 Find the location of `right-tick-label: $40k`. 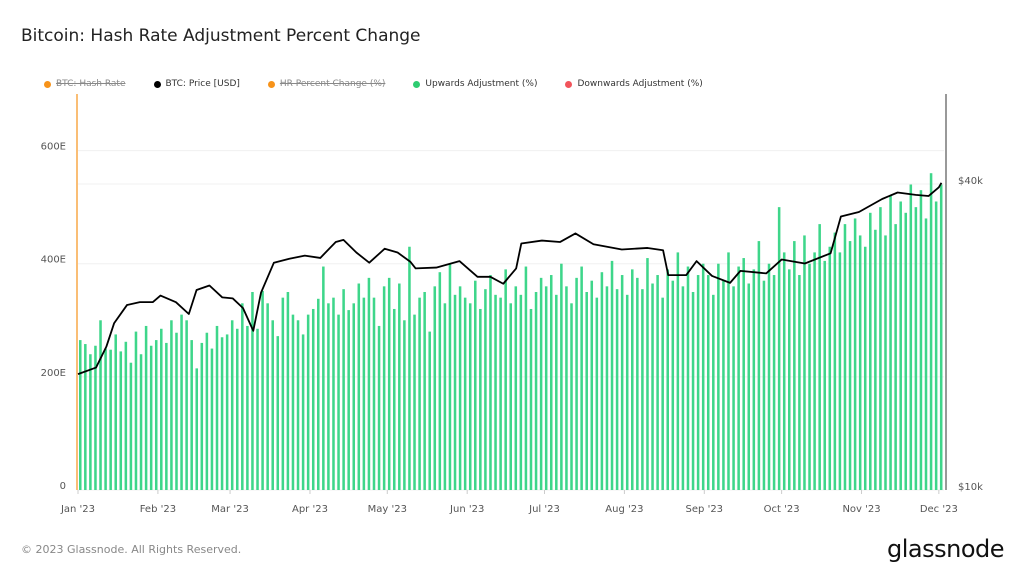

right-tick-label: $40k is located at coordinates (970, 181).